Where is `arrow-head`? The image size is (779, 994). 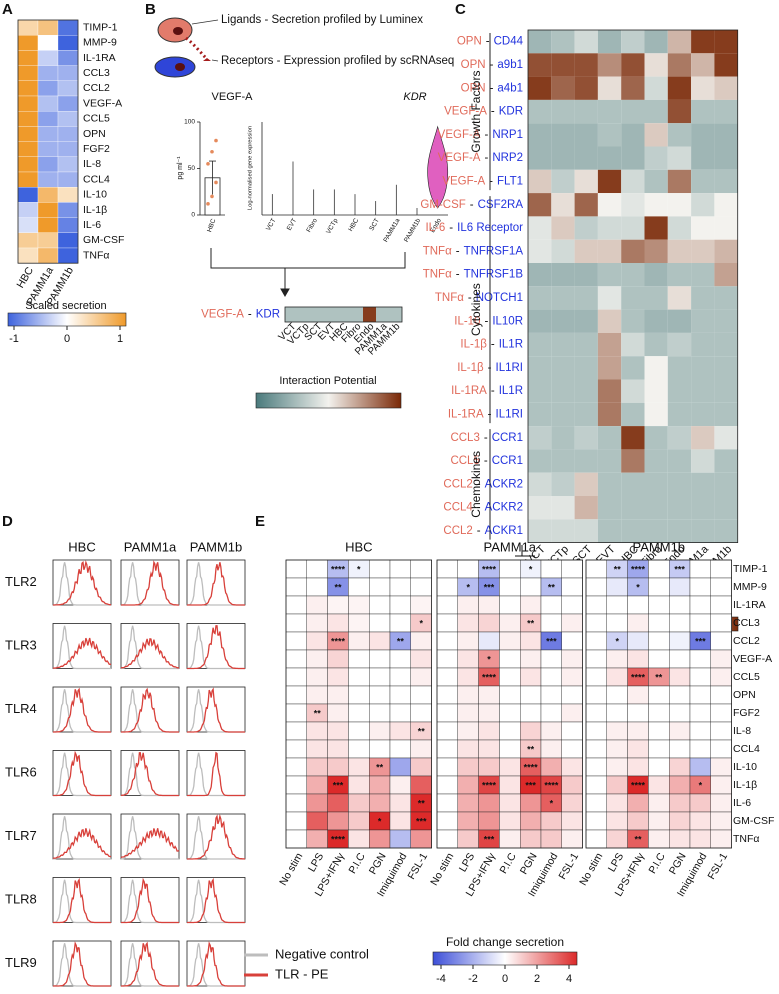 arrow-head is located at coordinates (285, 293).